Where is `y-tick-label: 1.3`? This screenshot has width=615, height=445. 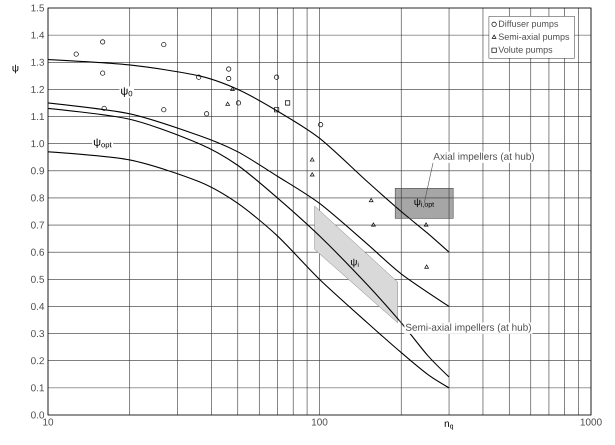
y-tick-label: 1.3 is located at coordinates (37, 62).